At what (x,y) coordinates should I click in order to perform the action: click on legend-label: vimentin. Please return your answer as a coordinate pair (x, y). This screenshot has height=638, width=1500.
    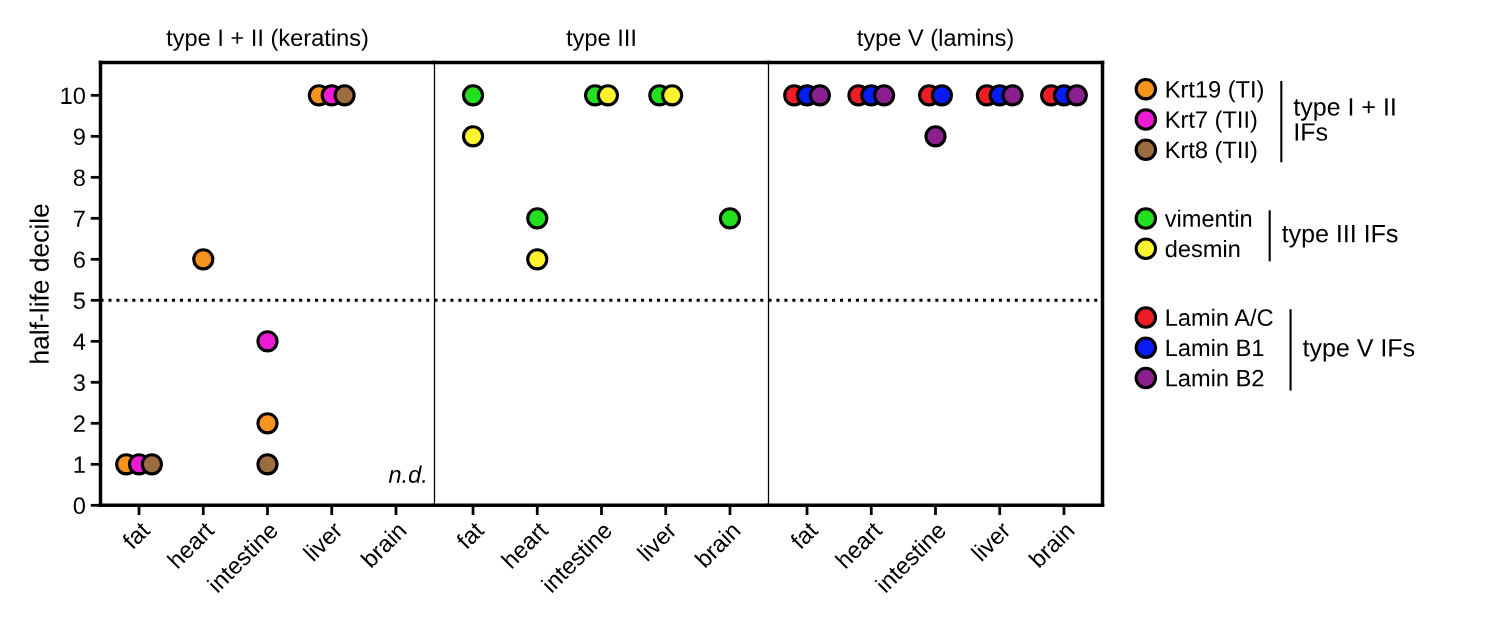
    Looking at the image, I should click on (1208, 218).